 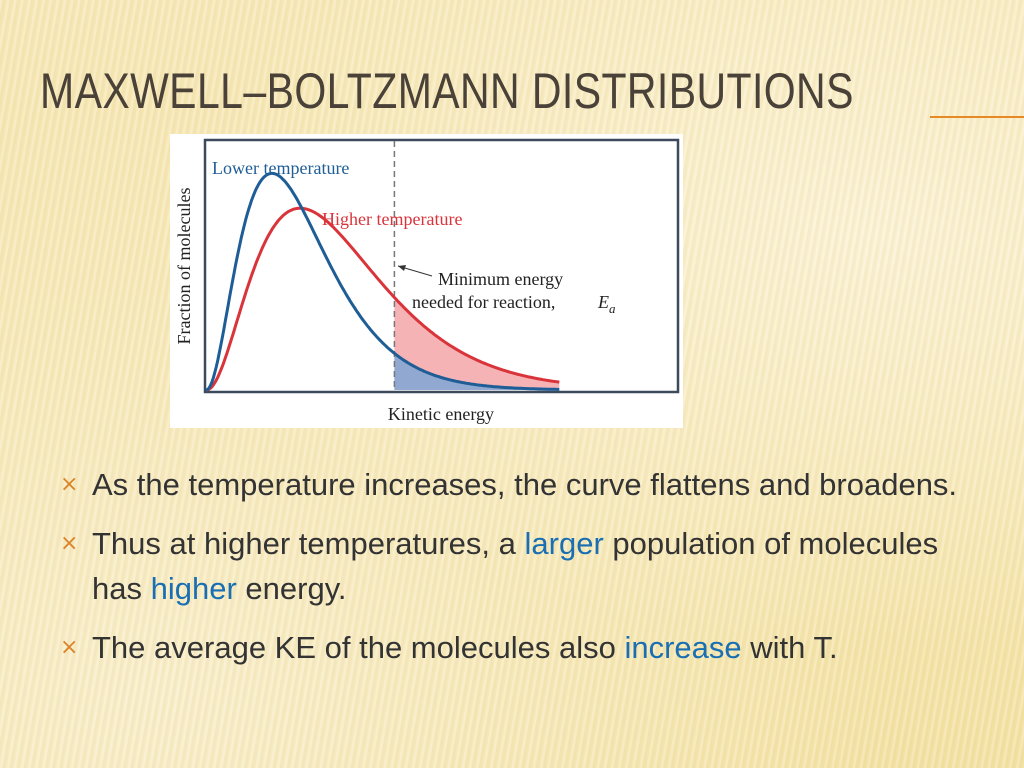 I want to click on lower-temperature-curve, so click(x=382, y=281).